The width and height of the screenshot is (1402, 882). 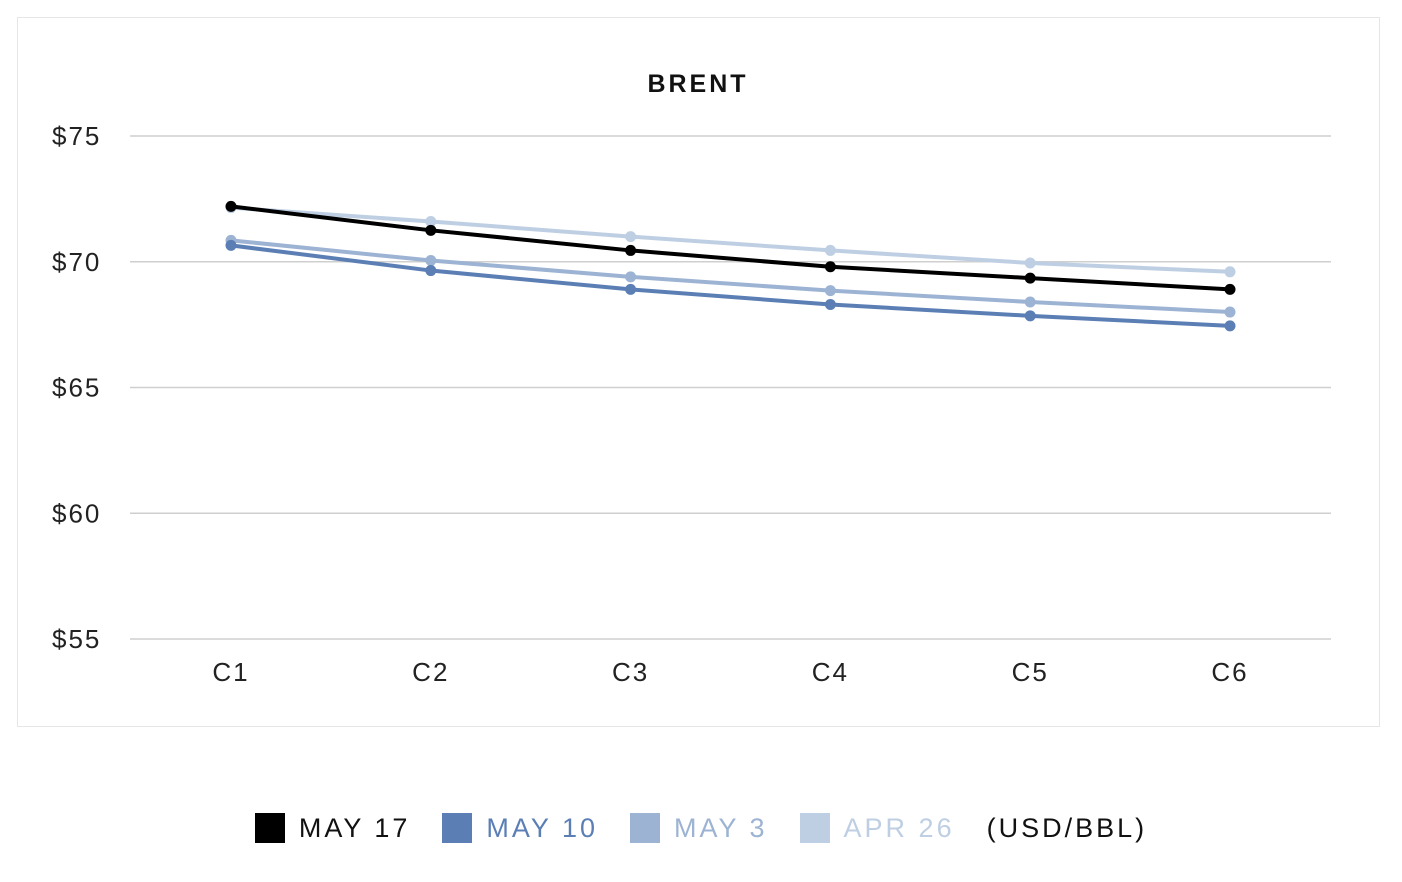 I want to click on legend-item-apr-26: APR 26, so click(x=877, y=828).